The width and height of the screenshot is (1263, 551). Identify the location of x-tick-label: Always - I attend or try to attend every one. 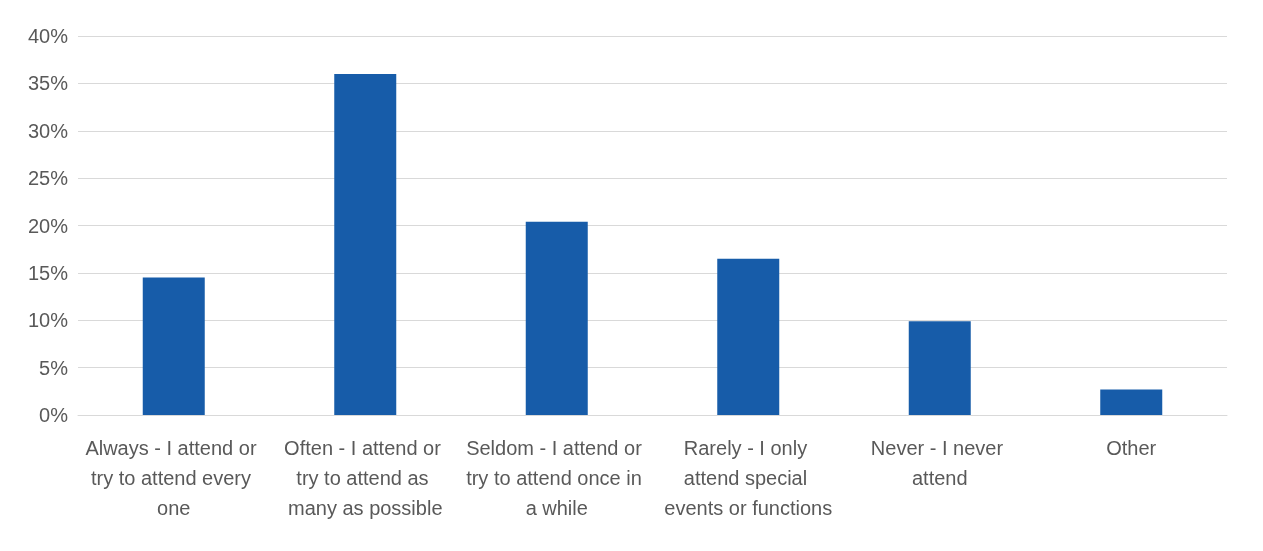
(174, 478).